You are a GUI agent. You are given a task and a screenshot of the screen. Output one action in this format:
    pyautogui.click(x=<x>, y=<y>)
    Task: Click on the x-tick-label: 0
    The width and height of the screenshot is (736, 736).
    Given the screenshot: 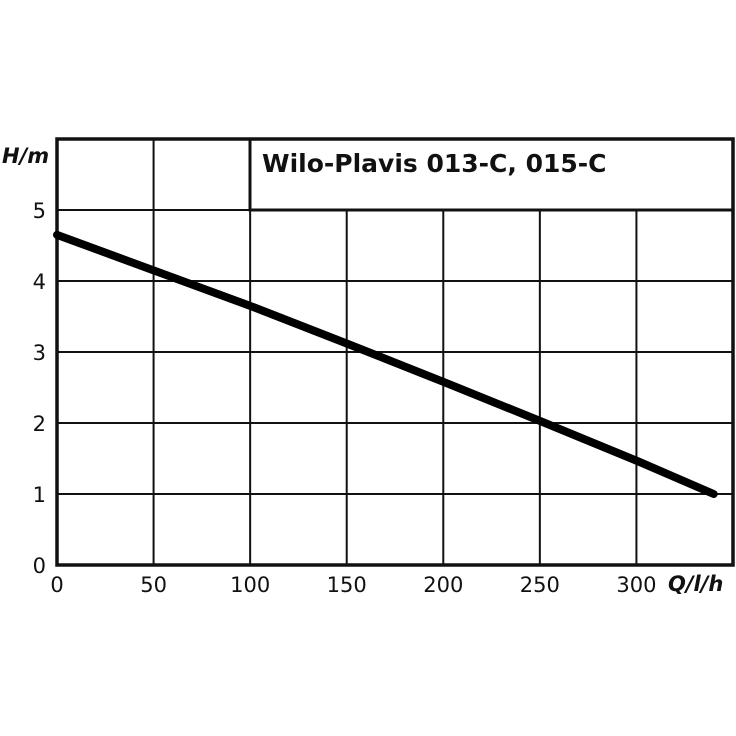 What is the action you would take?
    pyautogui.click(x=56, y=585)
    